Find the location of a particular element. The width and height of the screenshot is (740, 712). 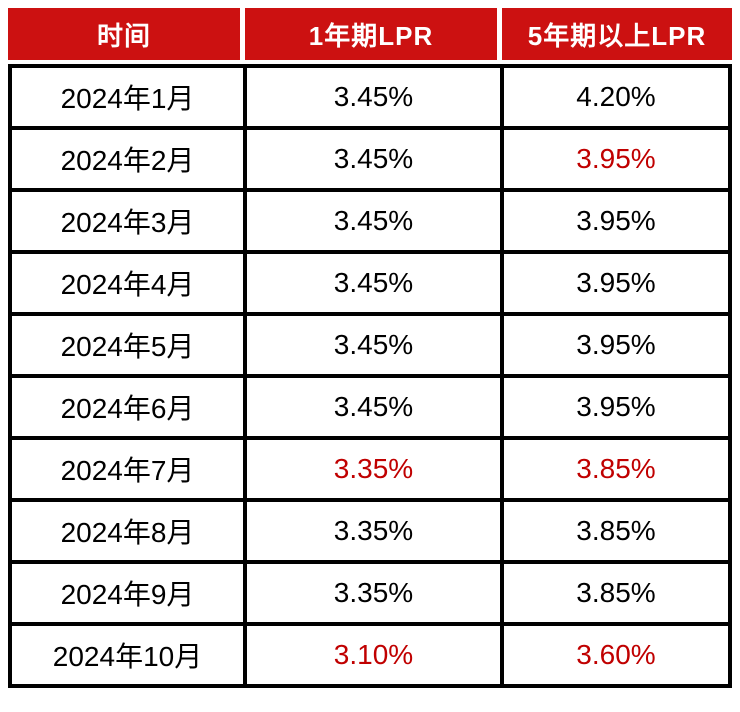

cell-time: 2024年8月 is located at coordinates (129, 531).